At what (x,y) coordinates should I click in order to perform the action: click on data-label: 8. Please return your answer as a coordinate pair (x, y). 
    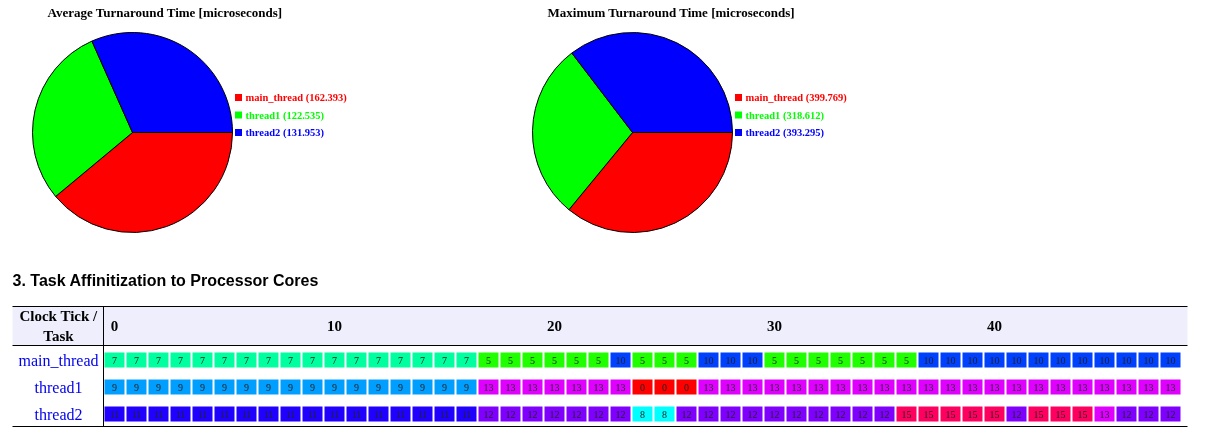
    Looking at the image, I should click on (642, 414).